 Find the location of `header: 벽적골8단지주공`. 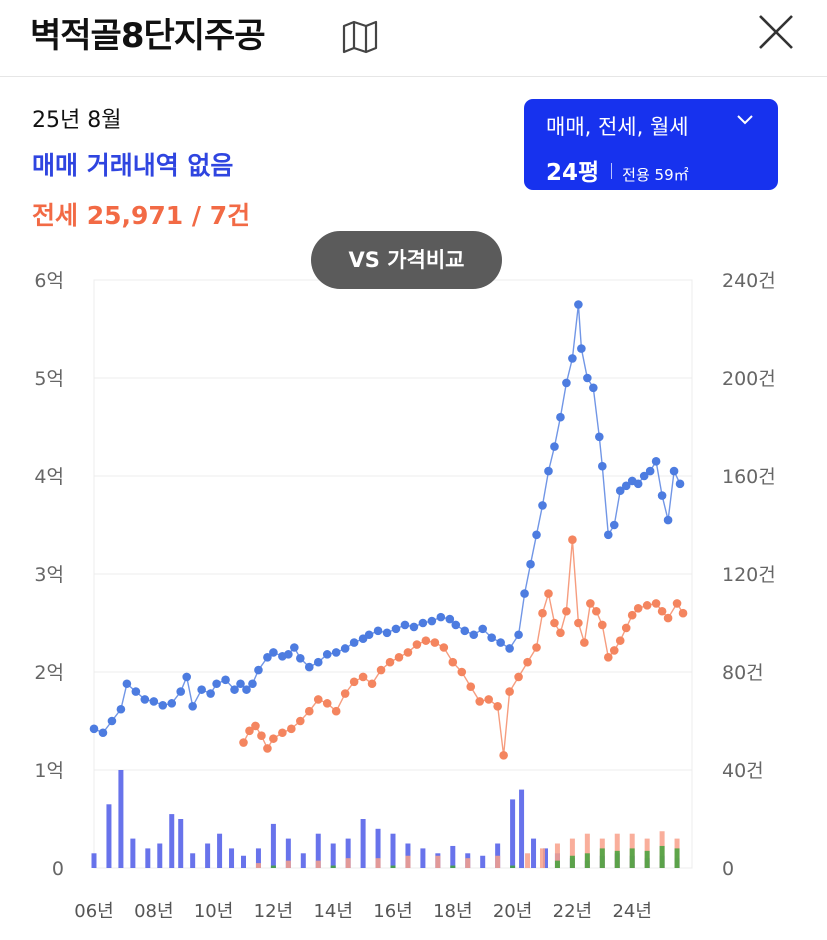

header: 벽적골8단지주공 is located at coordinates (413, 38).